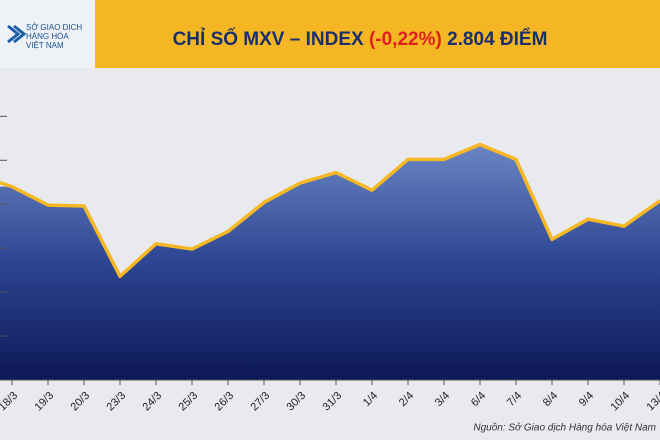 The height and width of the screenshot is (440, 660). What do you see at coordinates (153, 402) in the screenshot?
I see `x-tick-label: 24/3` at bounding box center [153, 402].